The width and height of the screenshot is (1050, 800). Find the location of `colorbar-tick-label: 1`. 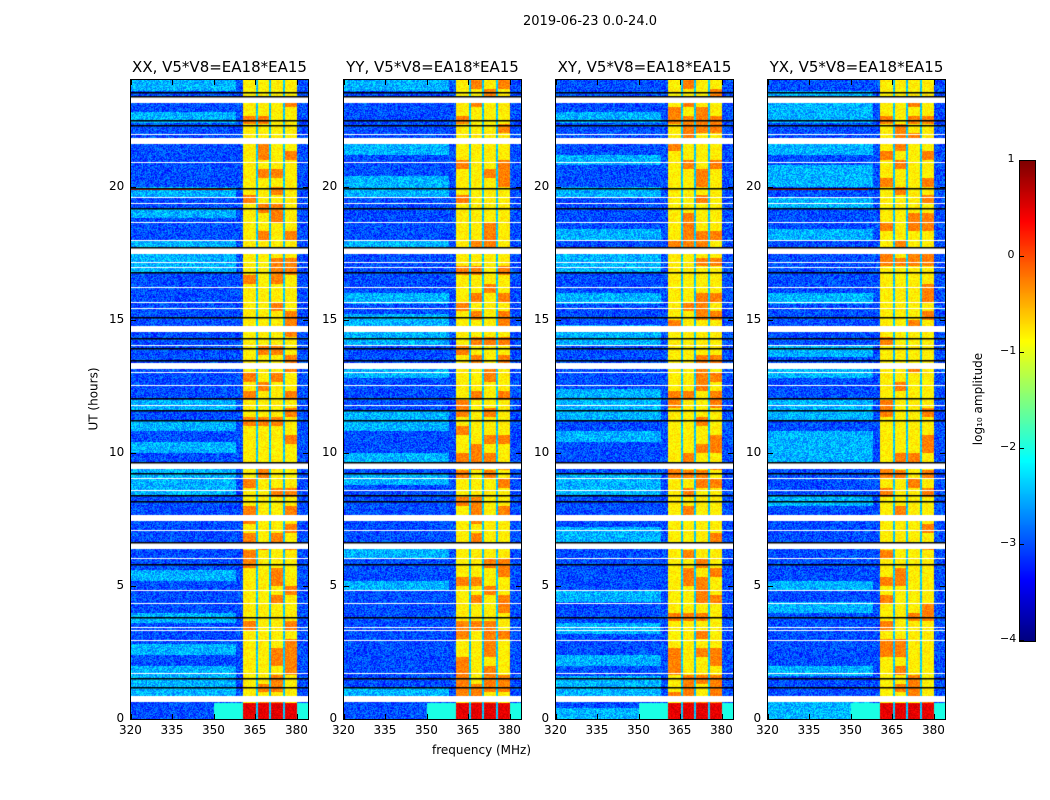

colorbar-tick-label: 1 is located at coordinates (1011, 158).